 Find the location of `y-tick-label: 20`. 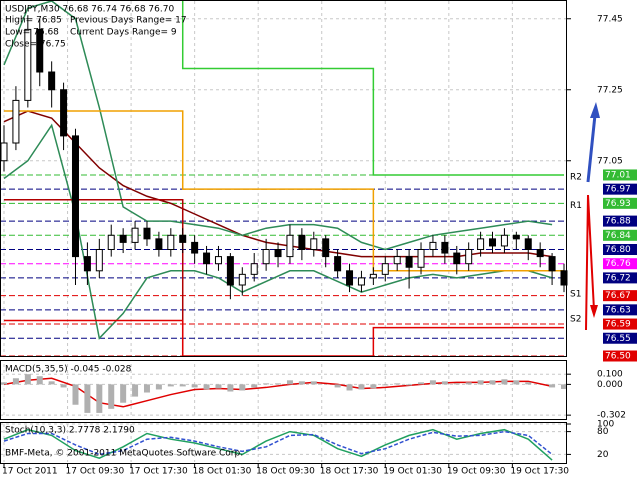

y-tick-label: 20 is located at coordinates (603, 455).